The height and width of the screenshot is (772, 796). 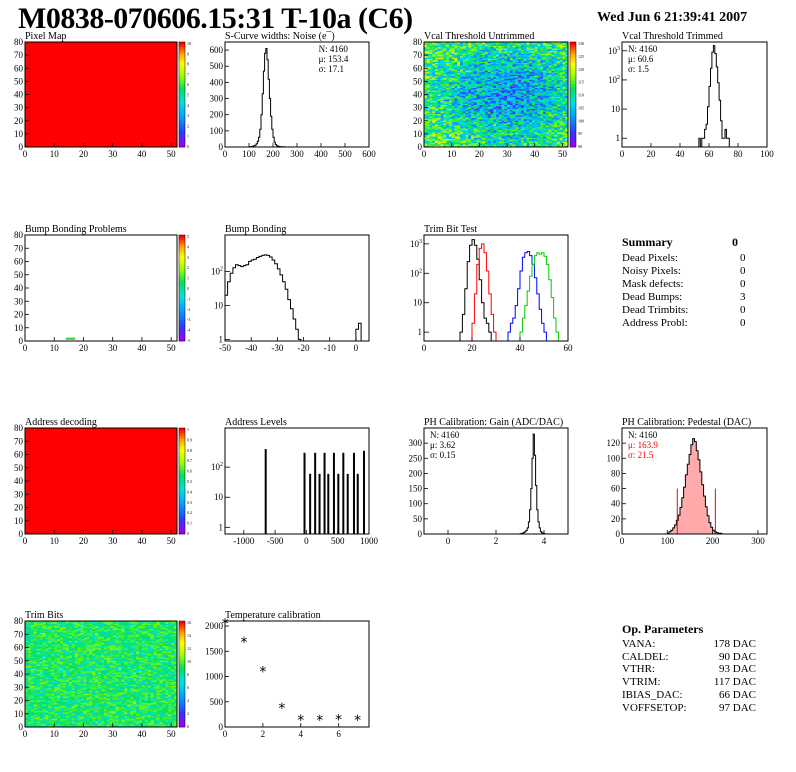 What do you see at coordinates (255, 229) in the screenshot?
I see `chart-title: Bump Bonding` at bounding box center [255, 229].